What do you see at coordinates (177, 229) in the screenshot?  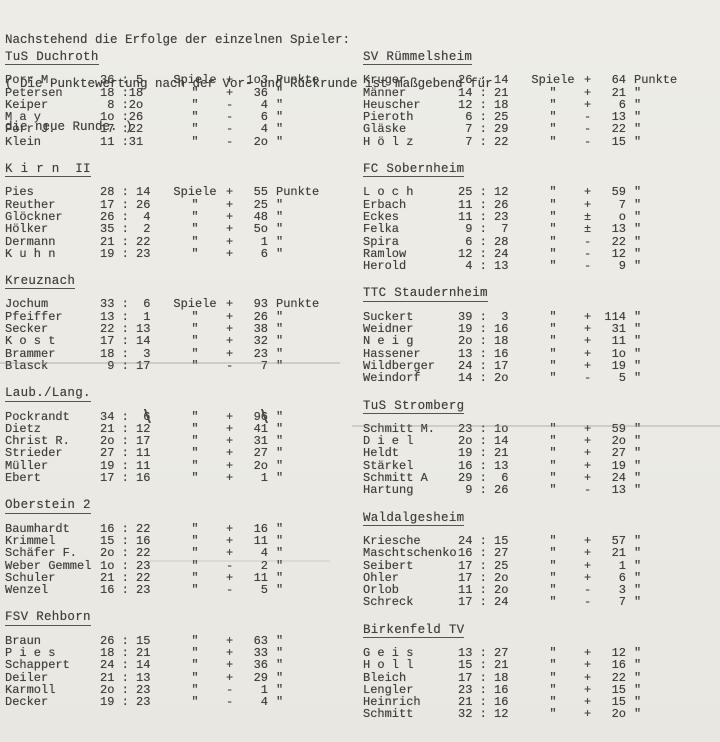 I see `player-row: Hölker 35 : 2 " +5o "` at bounding box center [177, 229].